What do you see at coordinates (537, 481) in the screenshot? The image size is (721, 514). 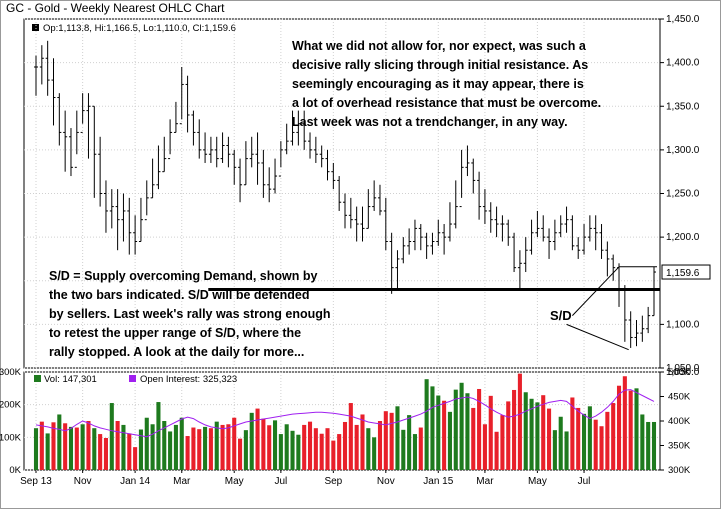 I see `x-tick-label: May` at bounding box center [537, 481].